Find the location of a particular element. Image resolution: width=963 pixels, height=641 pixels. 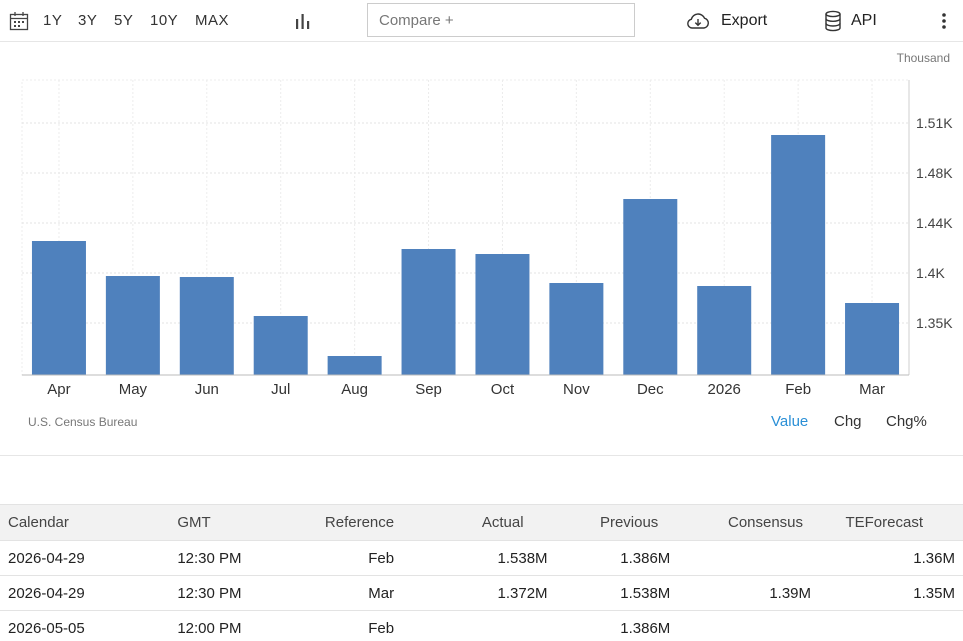

x-tick-label: Feb is located at coordinates (798, 389).